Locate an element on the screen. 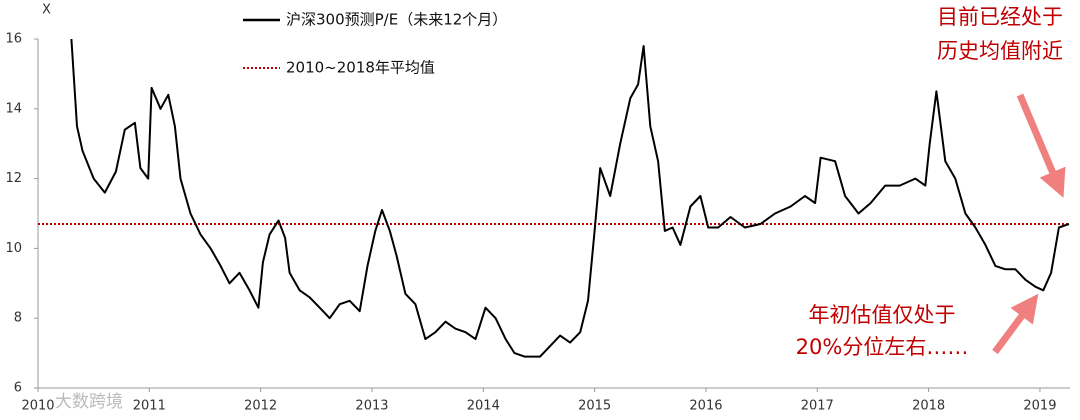  y-tick-label: 6 is located at coordinates (18, 388).